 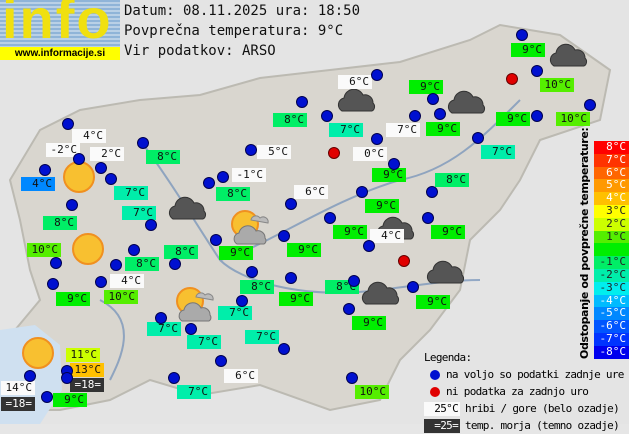 I want to click on station-temperature: -1°C, so click(x=249, y=175).